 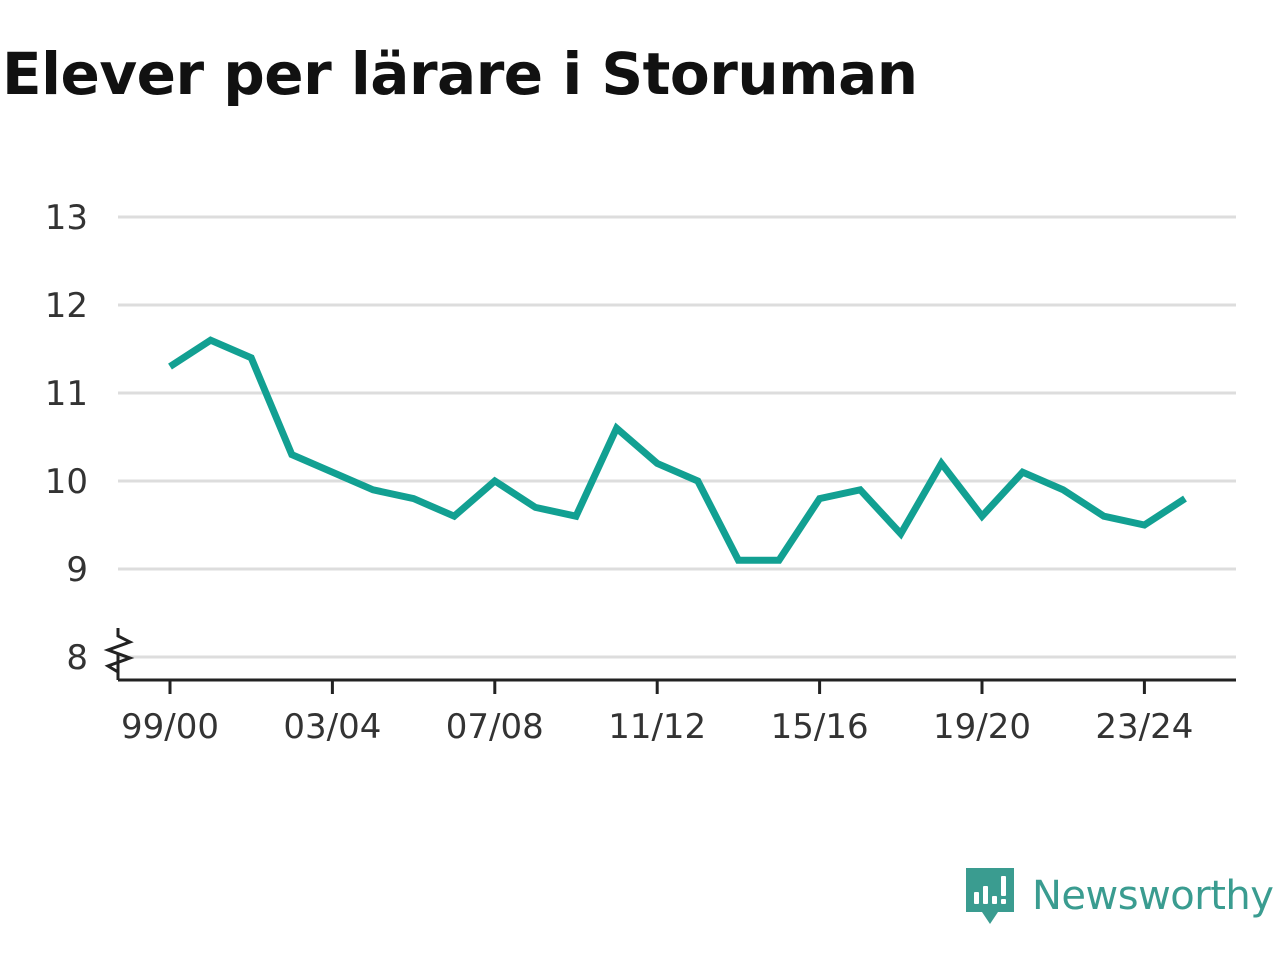 I want to click on x-tick-label: 03/04, so click(x=332, y=727).